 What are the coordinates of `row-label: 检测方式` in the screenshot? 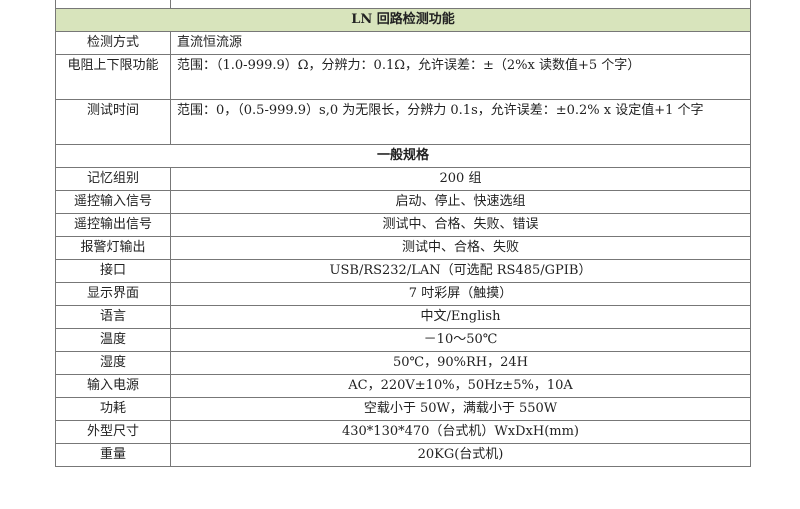 It's located at (113, 43).